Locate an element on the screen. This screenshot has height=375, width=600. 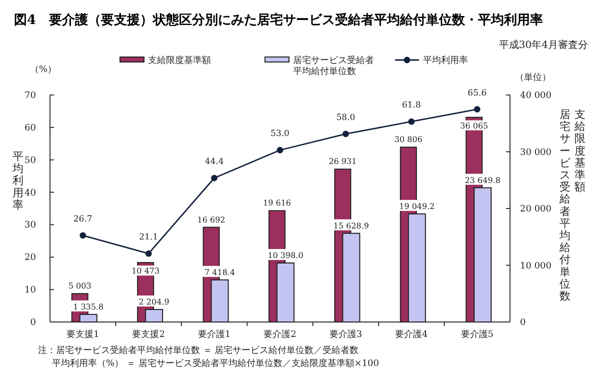
legend-label: 支給限度基準額 is located at coordinates (179, 60).